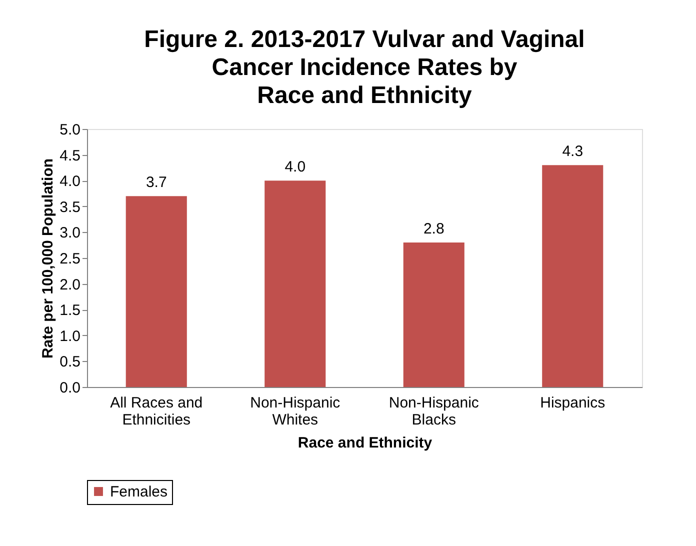 The image size is (696, 546). I want to click on data-label: 4.0, so click(295, 167).